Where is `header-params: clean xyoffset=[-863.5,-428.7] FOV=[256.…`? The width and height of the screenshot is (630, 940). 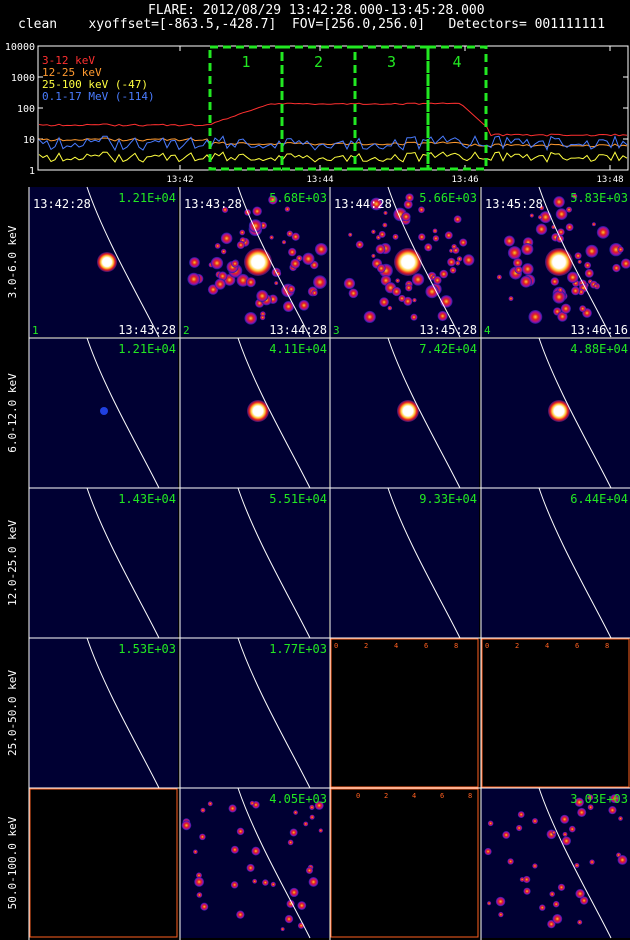 header-params: clean xyoffset=[-863.5,-428.7] FOV=[256.… is located at coordinates (311, 25).